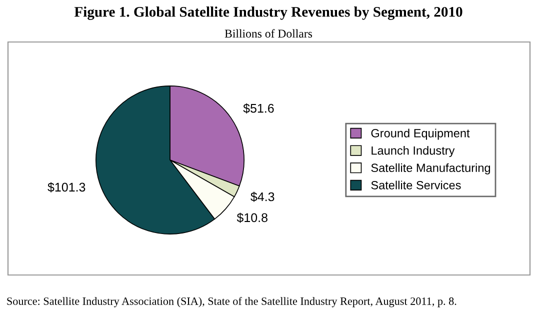  Describe the element at coordinates (258, 108) in the screenshot. I see `data-label: $51.6` at that location.